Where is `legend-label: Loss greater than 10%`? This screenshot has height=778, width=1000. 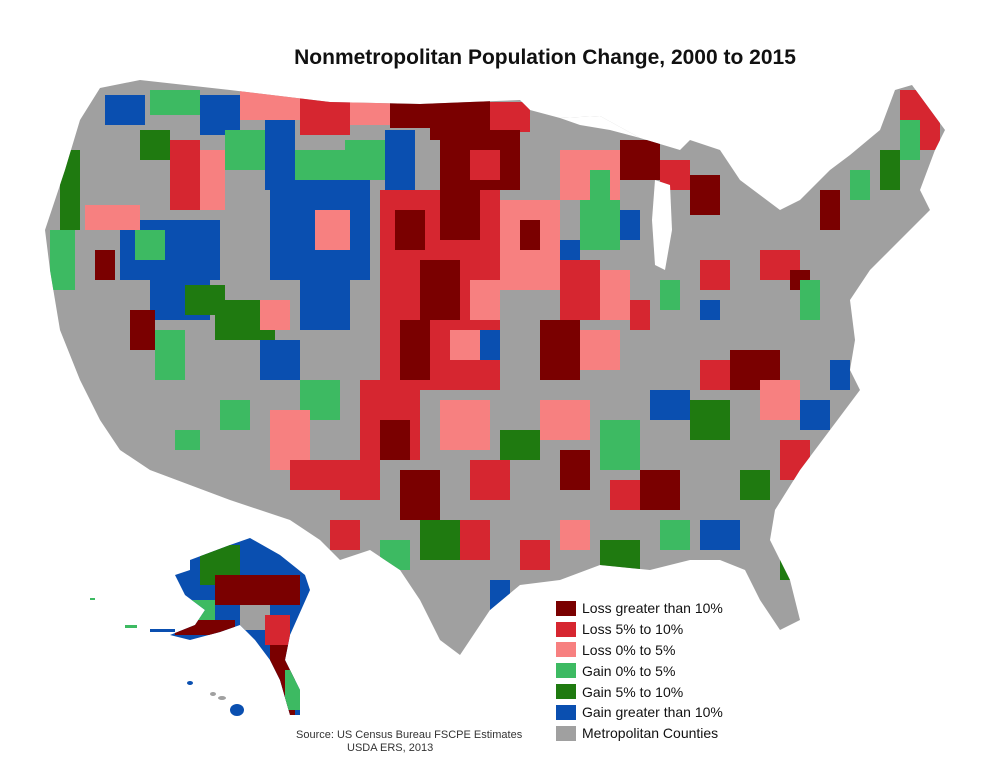
legend-label: Loss greater than 10% is located at coordinates (652, 608).